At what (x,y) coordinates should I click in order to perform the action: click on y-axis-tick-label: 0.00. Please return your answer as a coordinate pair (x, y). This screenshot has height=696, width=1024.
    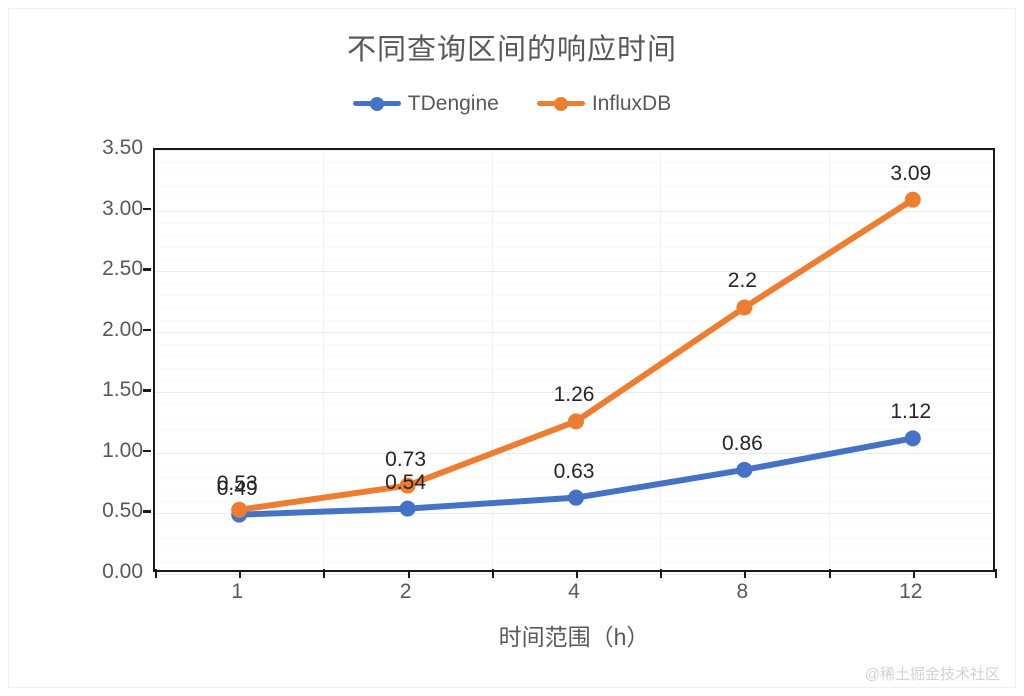
    Looking at the image, I should click on (122, 571).